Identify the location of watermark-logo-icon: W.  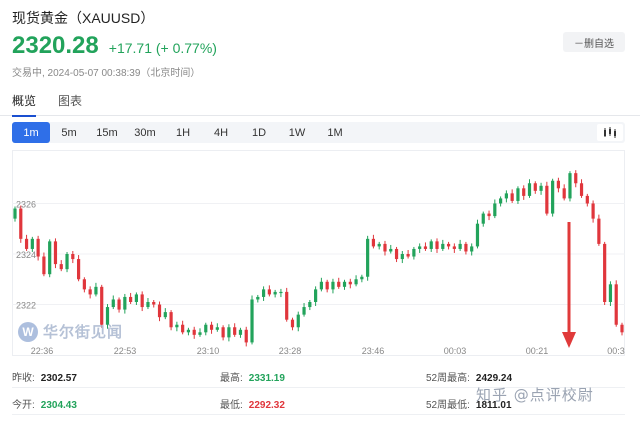
(28, 331).